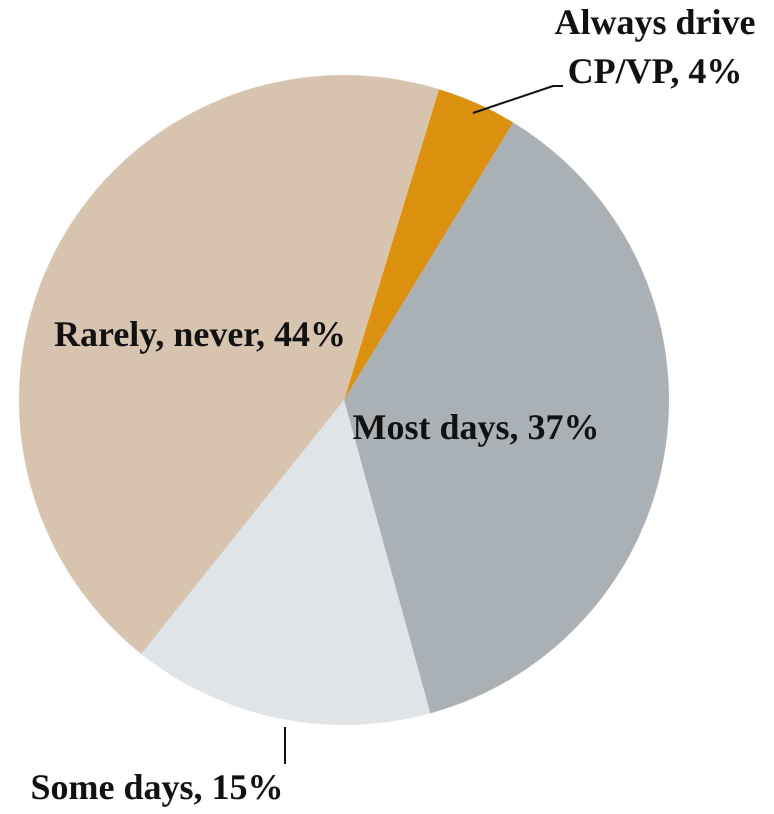 Image resolution: width=774 pixels, height=814 pixels. I want to click on slice-label: Always drive CP/VP, 4%, so click(655, 46).